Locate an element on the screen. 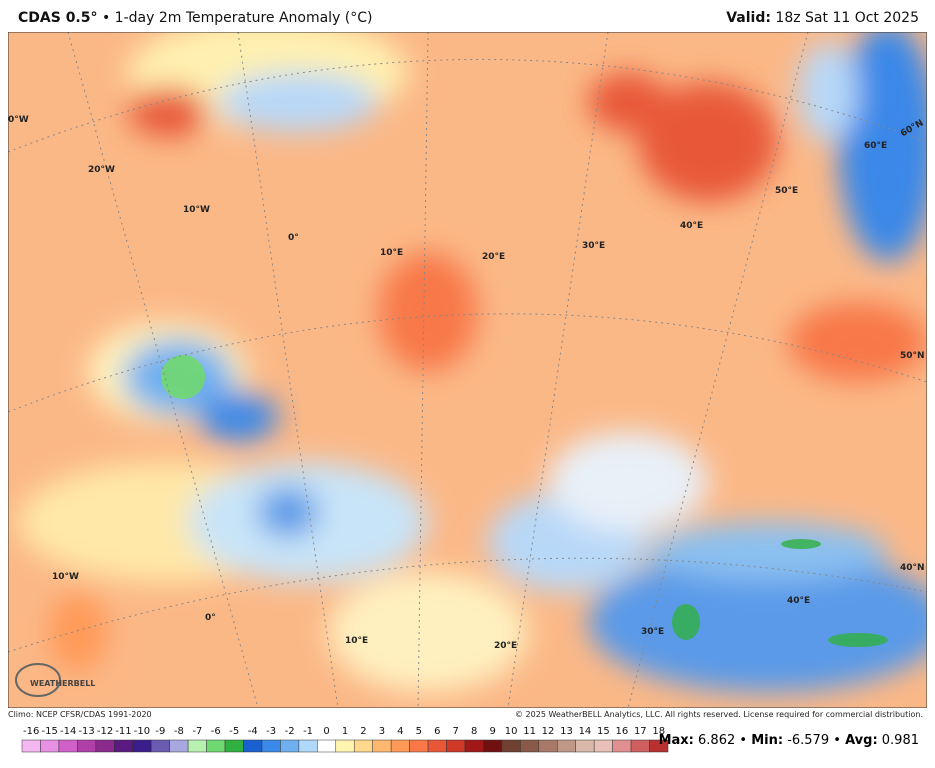 This screenshot has height=768, width=935. stats: Max: 6.862 • Min: -6.579 • Avg: 0.981 is located at coordinates (789, 740).